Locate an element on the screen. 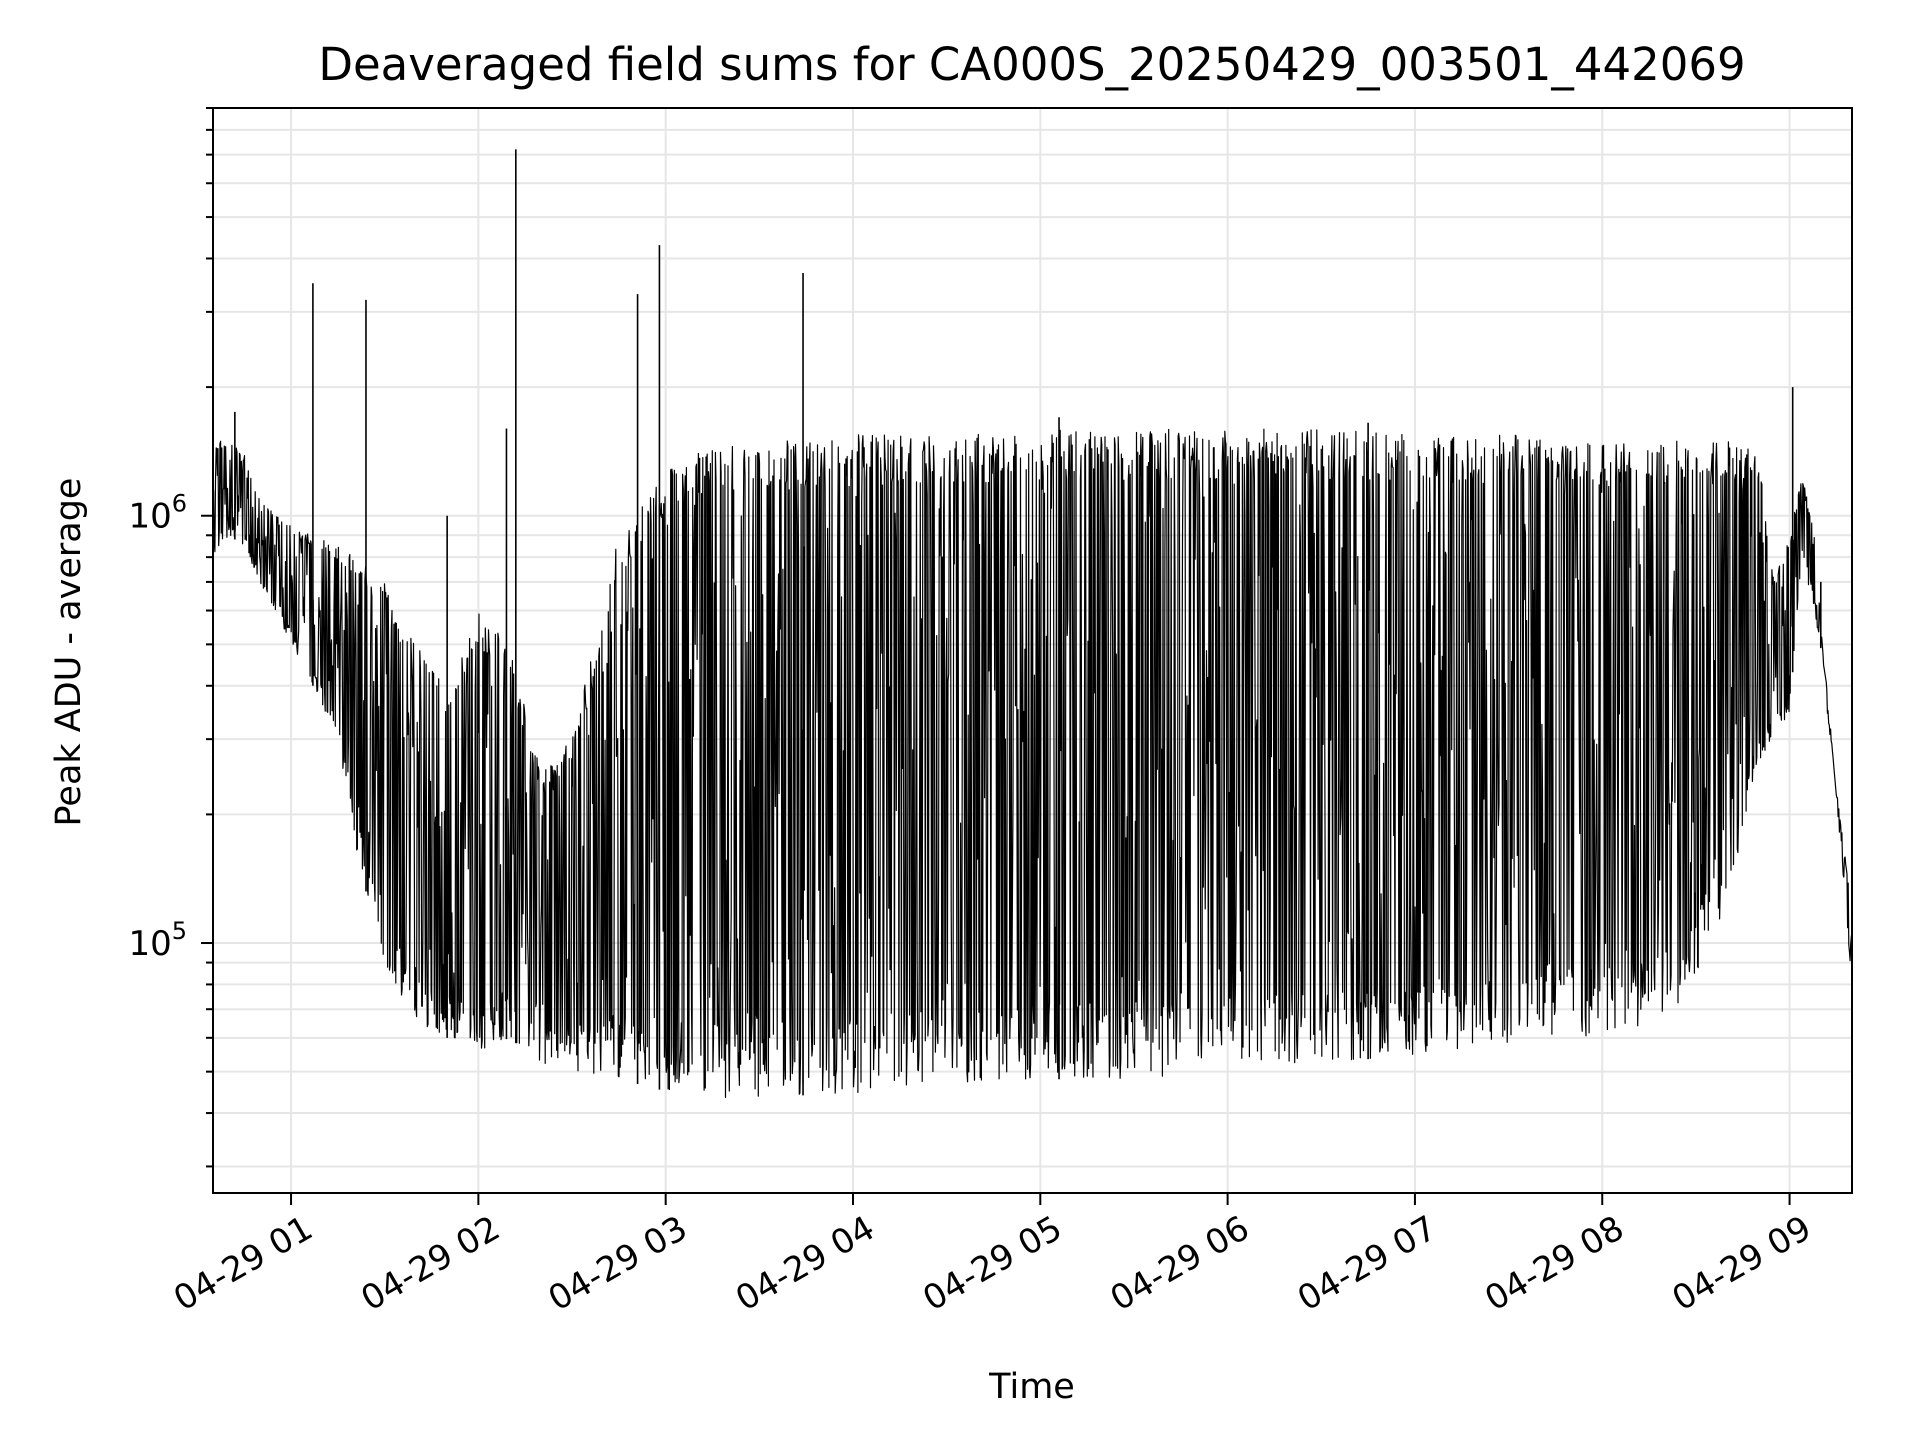 The width and height of the screenshot is (1920, 1444). y-tick-exponent: 6 is located at coordinates (179, 504).